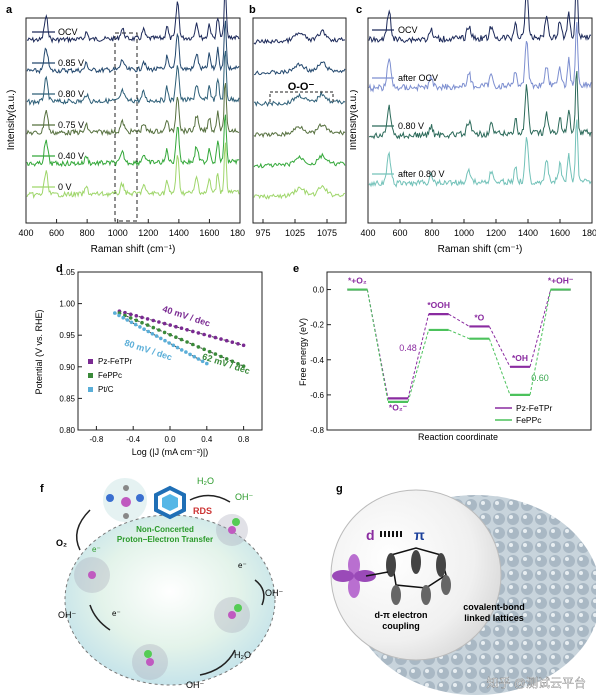  What do you see at coordinates (68, 32) in the screenshot?
I see `series-label-a-0: OCV` at bounding box center [68, 32].